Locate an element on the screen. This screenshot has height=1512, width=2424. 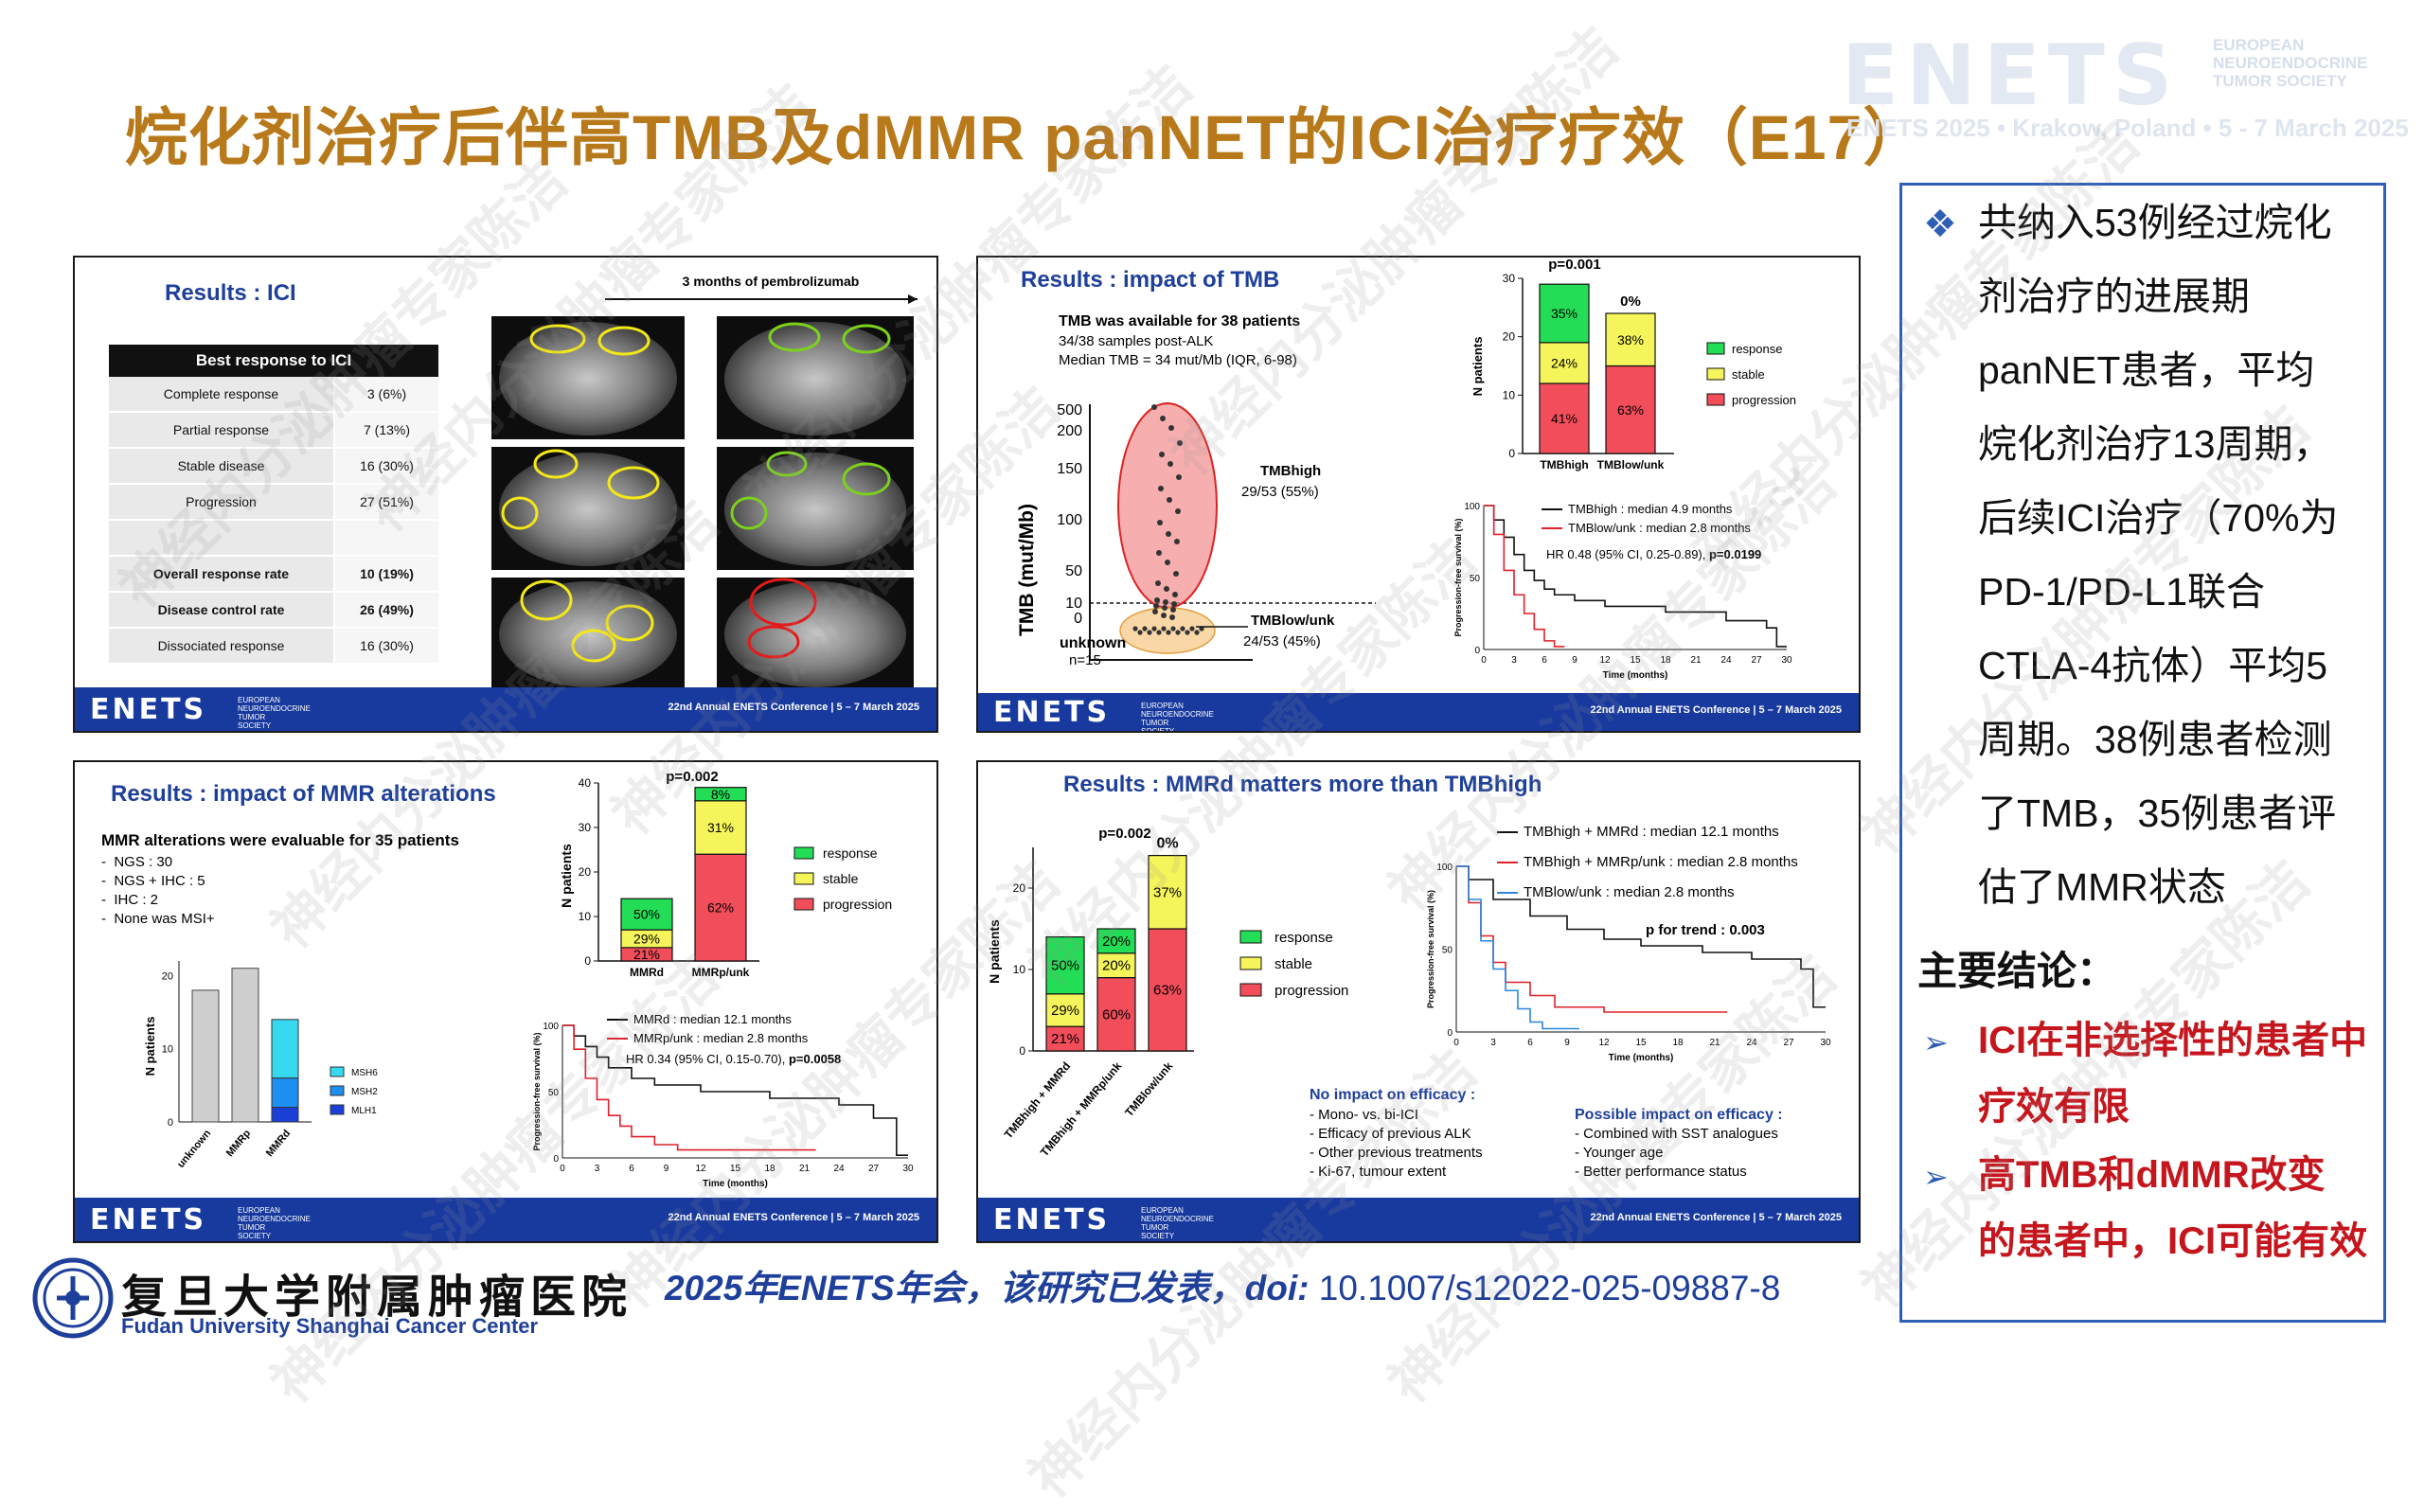
mmr-bar-legend: response stable progression is located at coordinates (842, 878).